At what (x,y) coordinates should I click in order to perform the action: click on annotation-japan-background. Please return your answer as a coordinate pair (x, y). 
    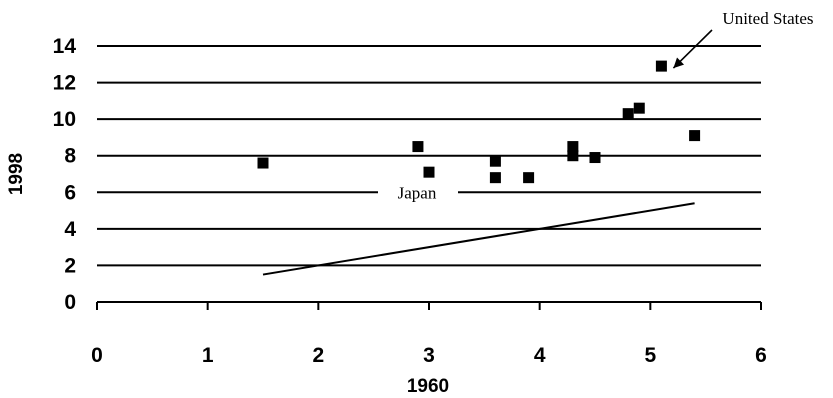
    Looking at the image, I should click on (418, 192).